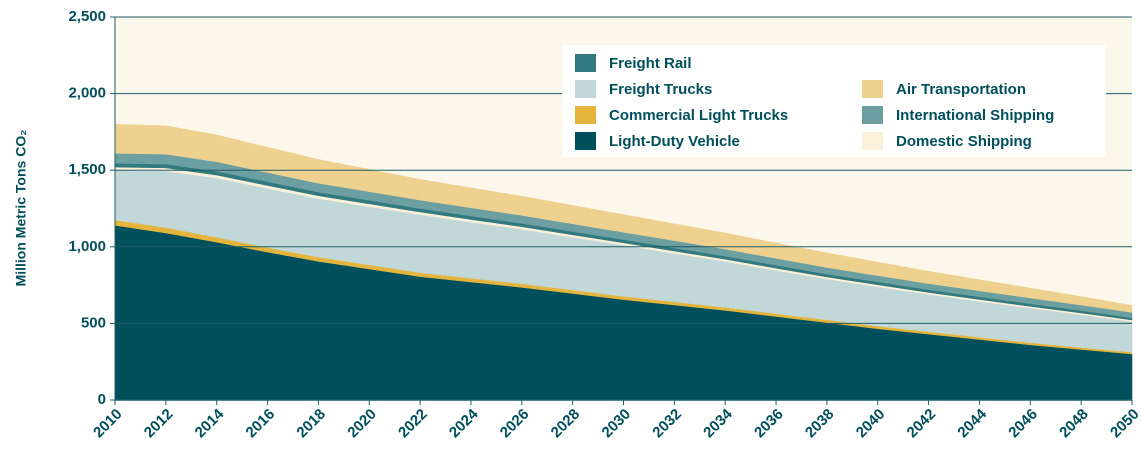 This screenshot has width=1141, height=459. I want to click on x-tick-label: 2010, so click(108, 424).